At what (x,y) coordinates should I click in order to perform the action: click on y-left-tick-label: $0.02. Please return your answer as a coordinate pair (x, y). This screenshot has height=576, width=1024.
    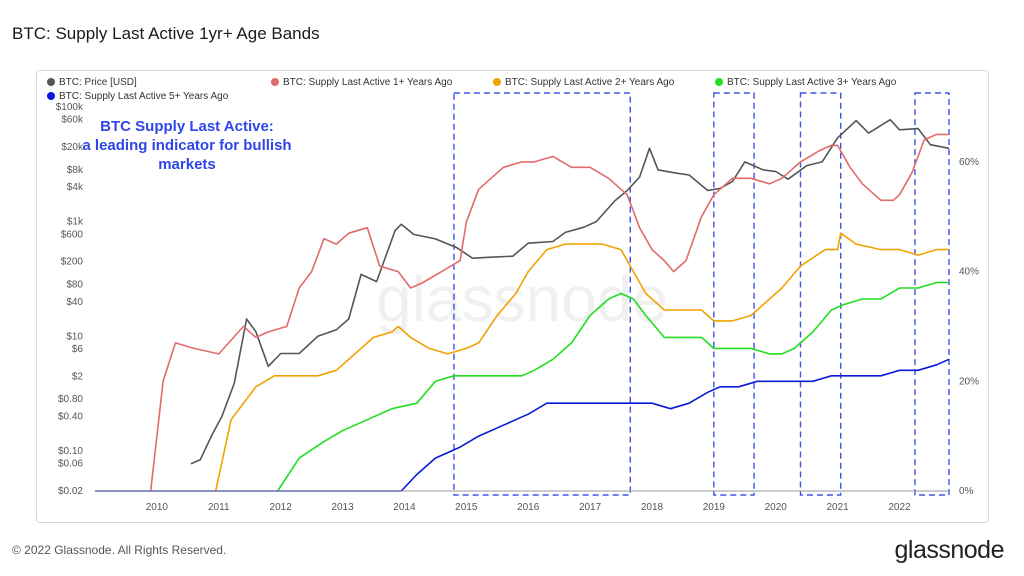
    Looking at the image, I should click on (70, 491).